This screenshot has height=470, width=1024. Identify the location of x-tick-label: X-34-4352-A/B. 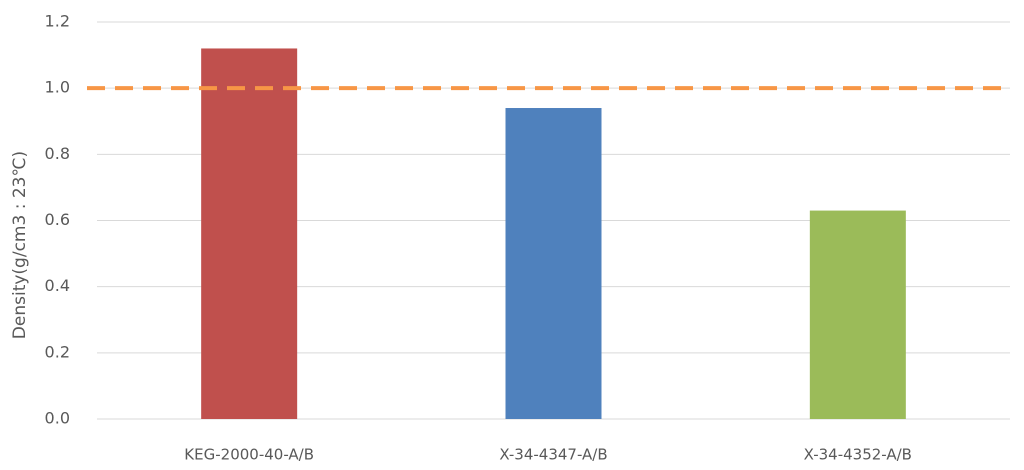
(858, 455).